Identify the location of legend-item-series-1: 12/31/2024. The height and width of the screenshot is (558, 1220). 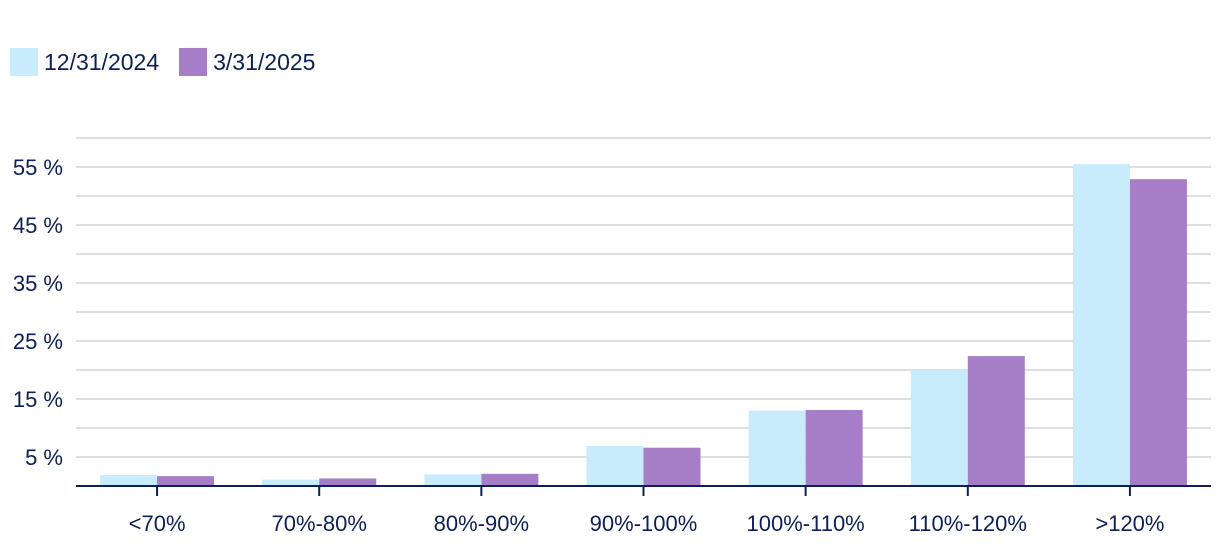
(84, 62).